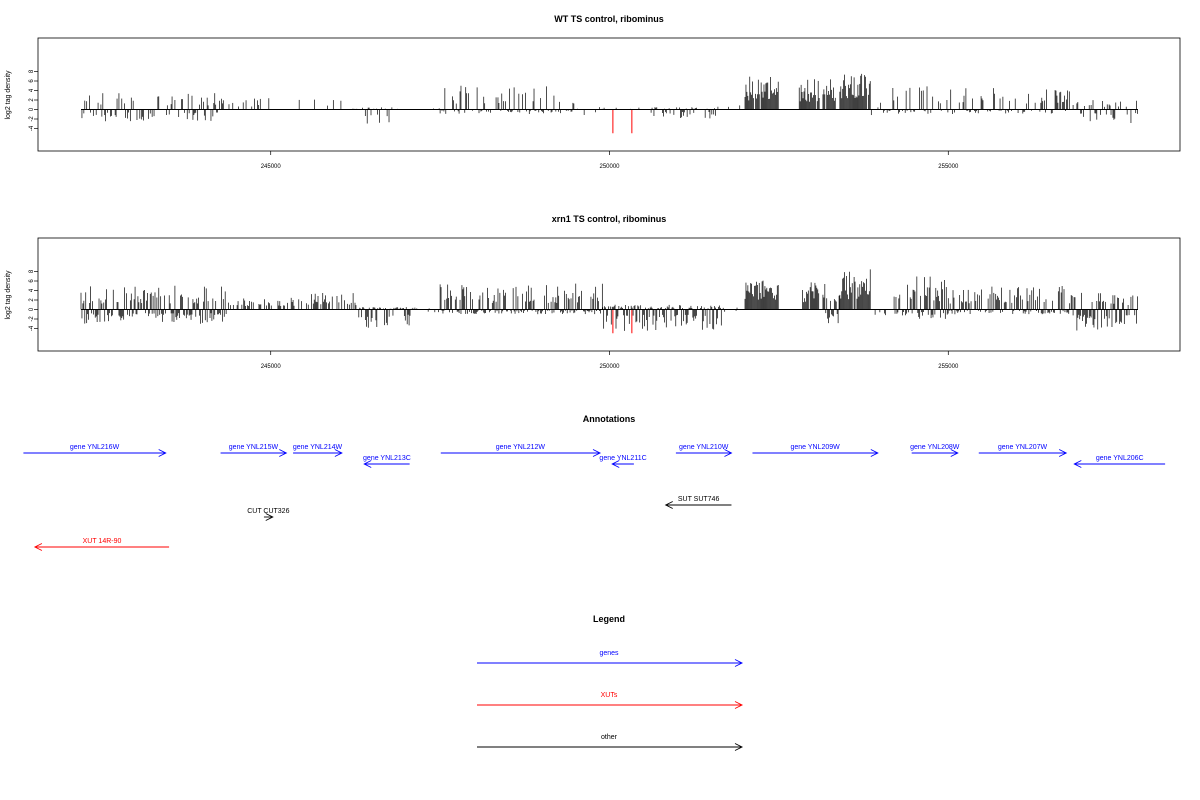 Image resolution: width=1200 pixels, height=800 pixels. I want to click on legend-label: XUTs, so click(609, 695).